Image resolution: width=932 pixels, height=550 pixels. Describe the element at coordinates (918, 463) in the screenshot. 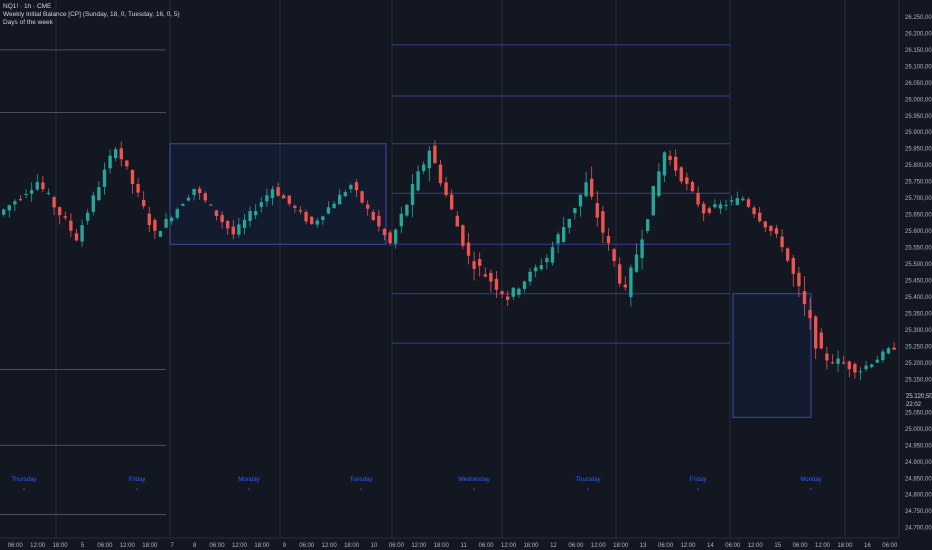

I see `price-tick-label: 24.900,00` at that location.